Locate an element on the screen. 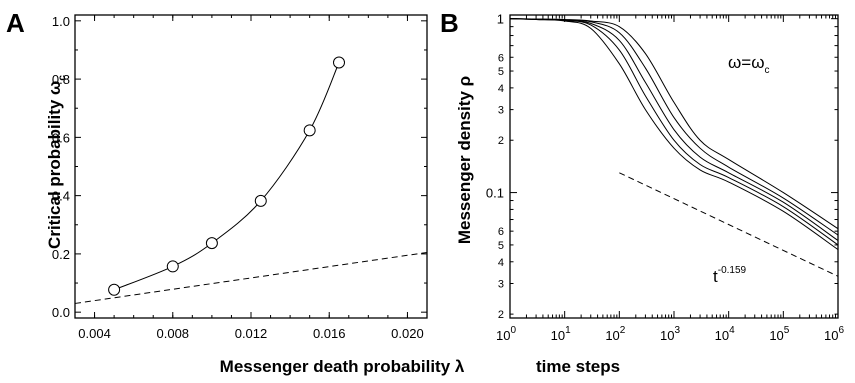  panel-b-ytick-label: 1 is located at coordinates (500, 19).